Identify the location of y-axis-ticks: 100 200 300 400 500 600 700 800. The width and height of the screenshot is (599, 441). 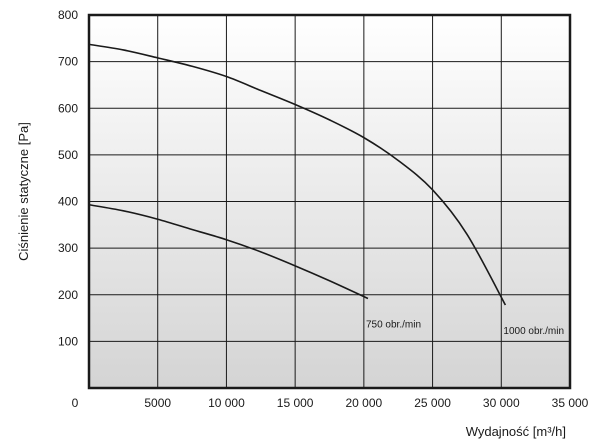
(68, 178).